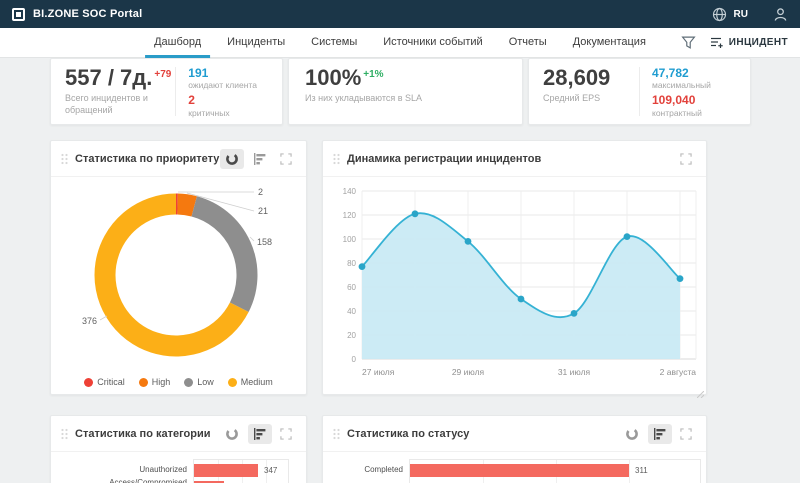 The width and height of the screenshot is (800, 483). I want to click on tab-dashboard: Дашборд, so click(178, 43).